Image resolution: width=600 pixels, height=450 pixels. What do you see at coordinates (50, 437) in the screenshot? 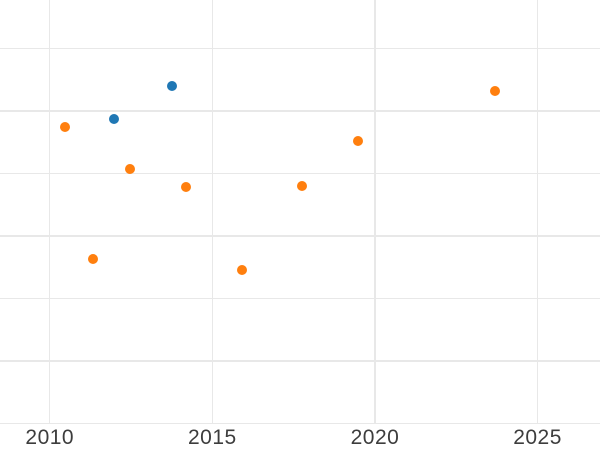
I see `x-tick-label: 2010` at bounding box center [50, 437].